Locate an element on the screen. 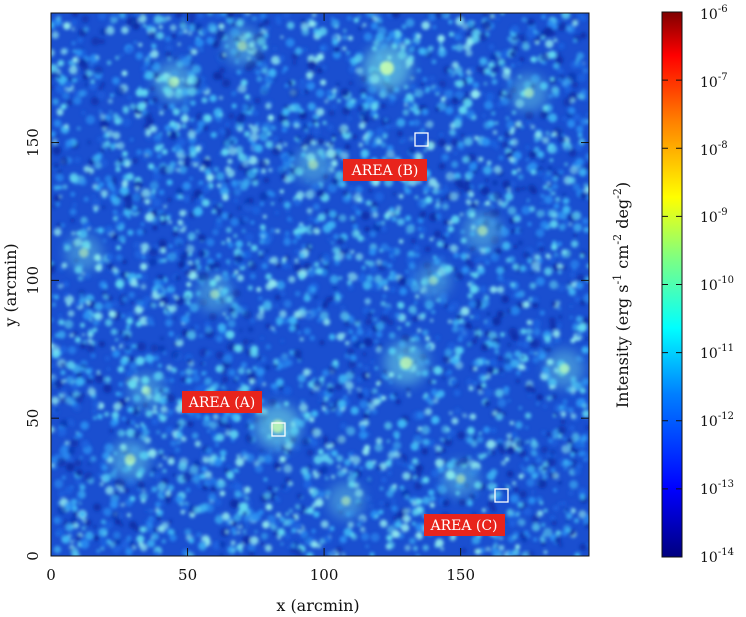  bright-source-core is located at coordinates (386, 68).